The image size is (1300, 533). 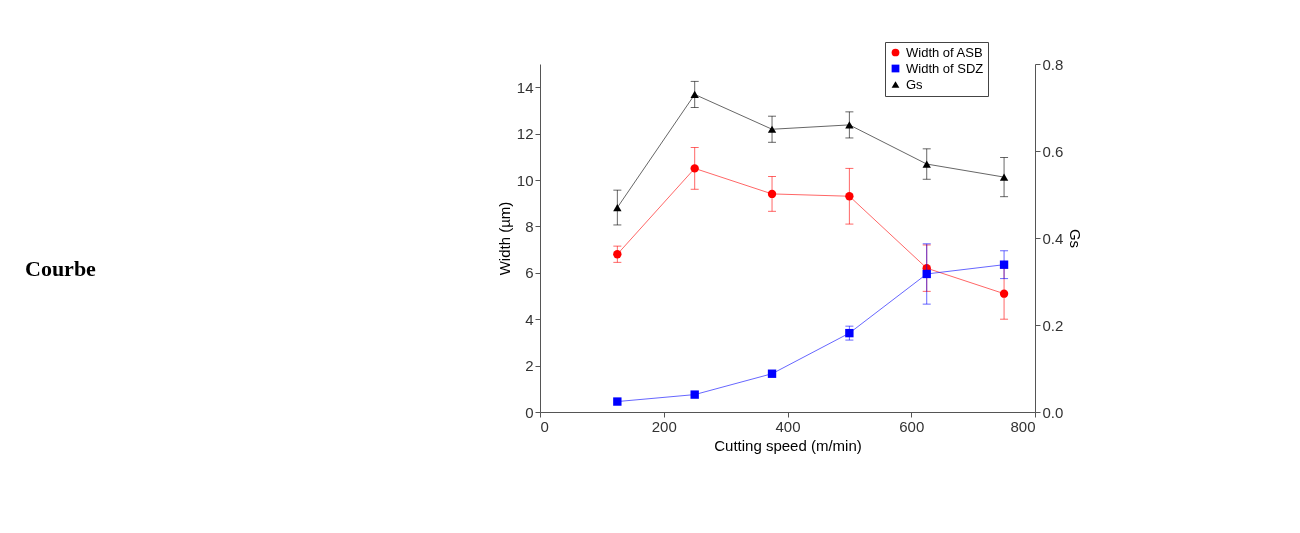 What do you see at coordinates (1076, 238) in the screenshot?
I see `y2-axis-title: Gs` at bounding box center [1076, 238].